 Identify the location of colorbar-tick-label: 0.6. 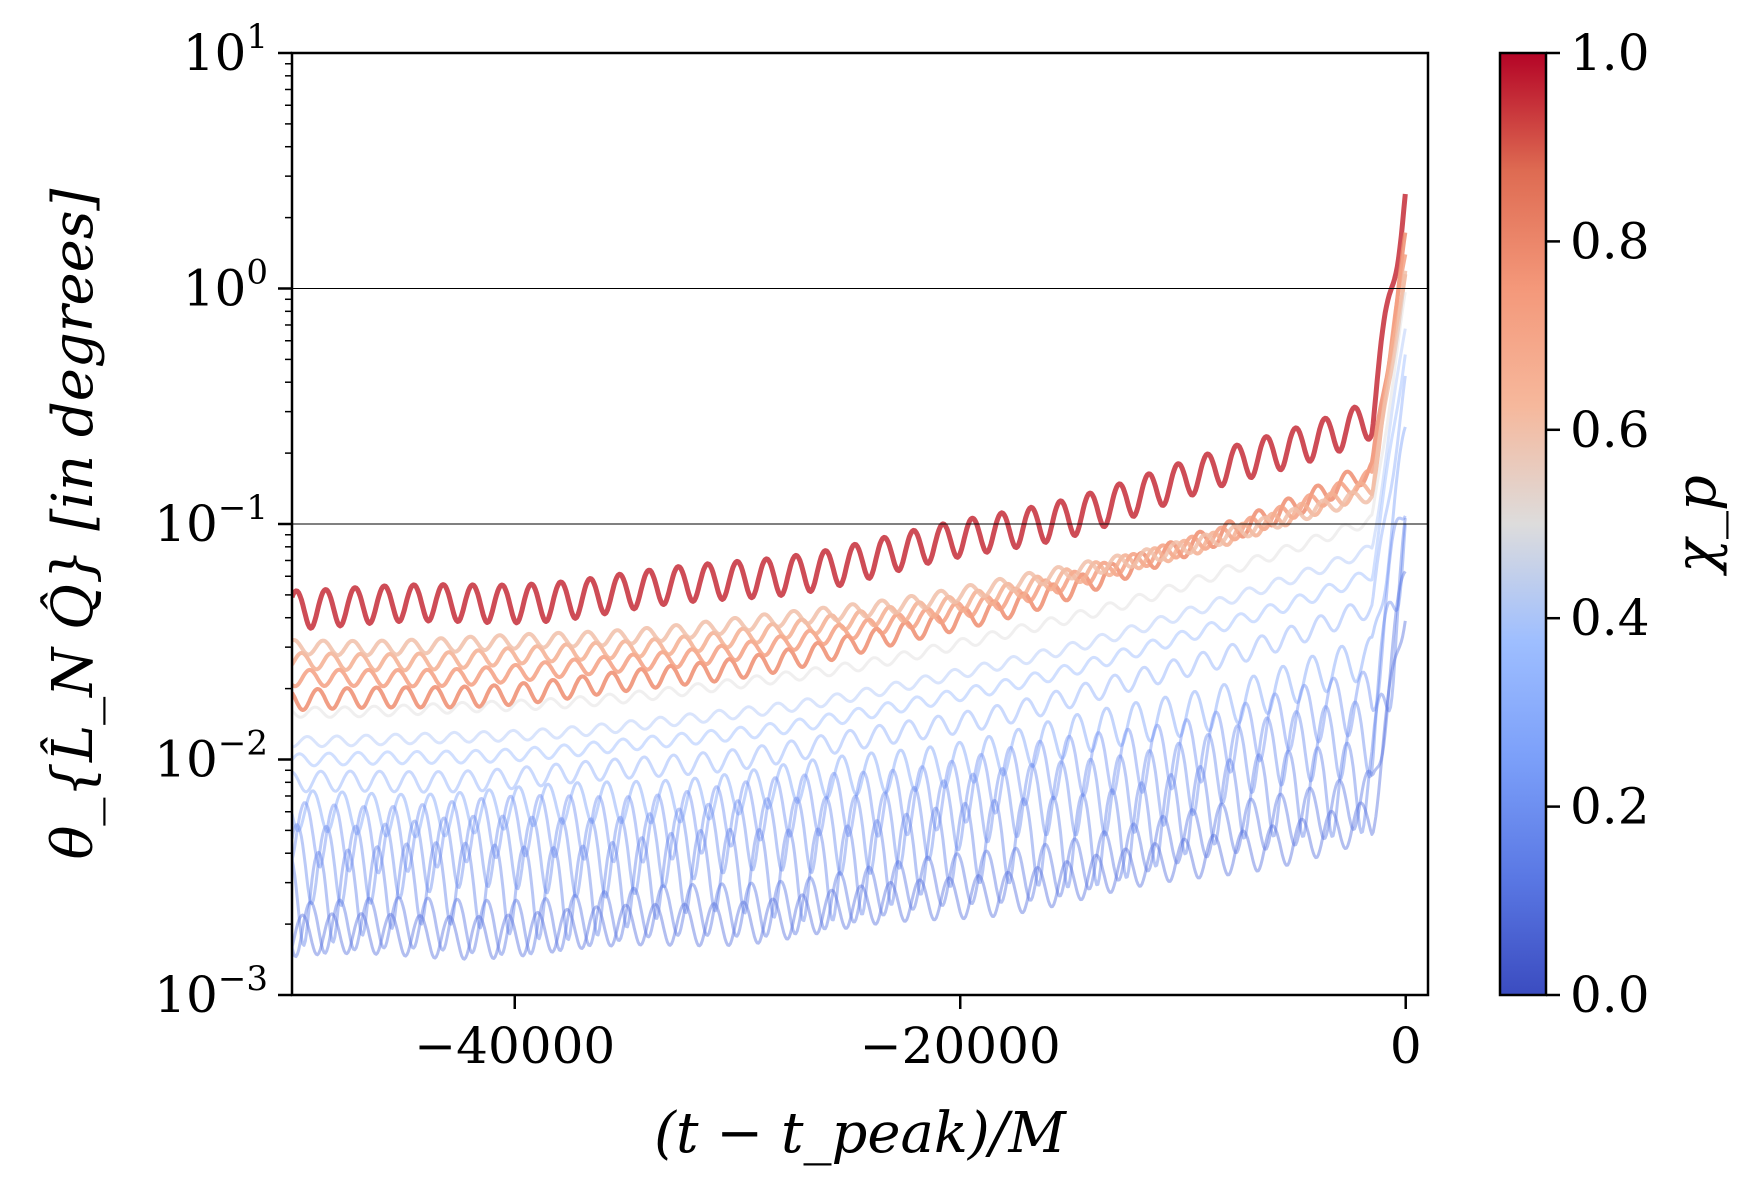
(1610, 430).